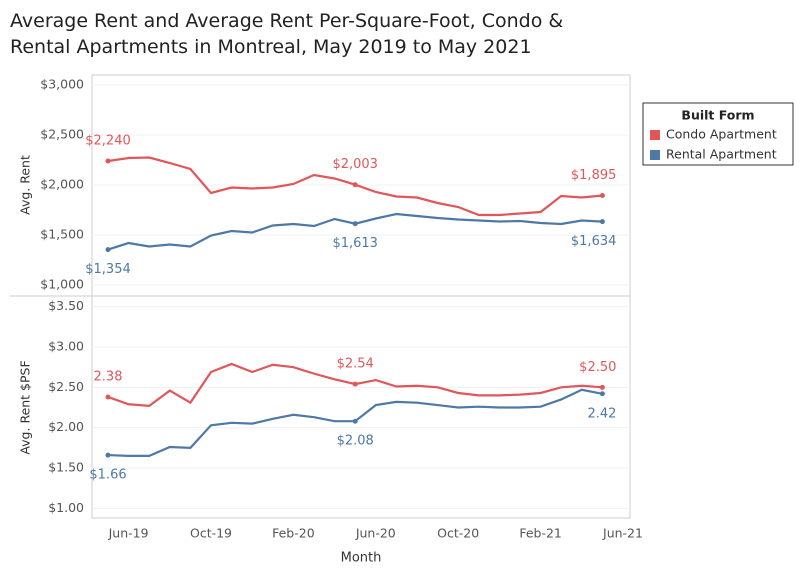 The width and height of the screenshot is (800, 585). Describe the element at coordinates (128, 533) in the screenshot. I see `x-tick-label: Jun-19` at that location.